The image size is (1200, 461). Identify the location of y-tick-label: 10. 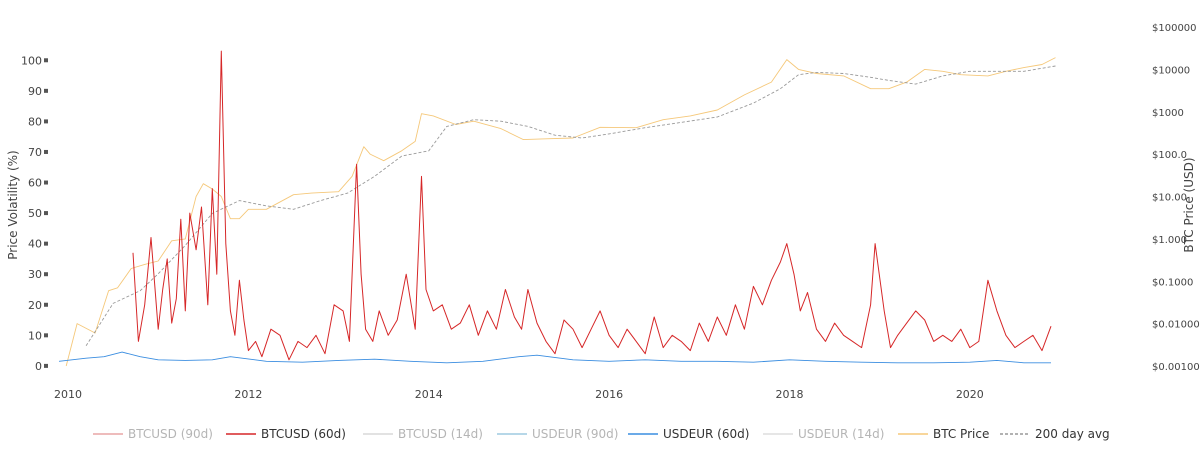
(35, 335).